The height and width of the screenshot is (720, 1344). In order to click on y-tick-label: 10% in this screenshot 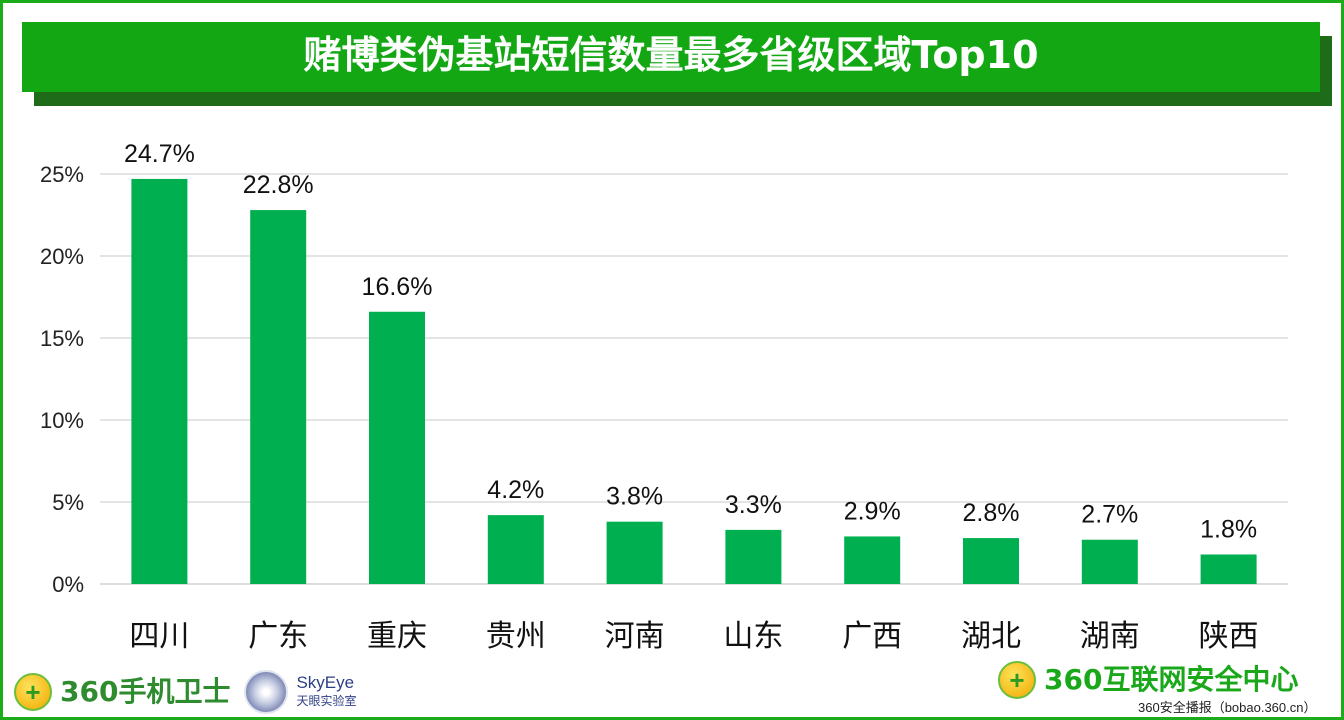, I will do `click(62, 420)`.